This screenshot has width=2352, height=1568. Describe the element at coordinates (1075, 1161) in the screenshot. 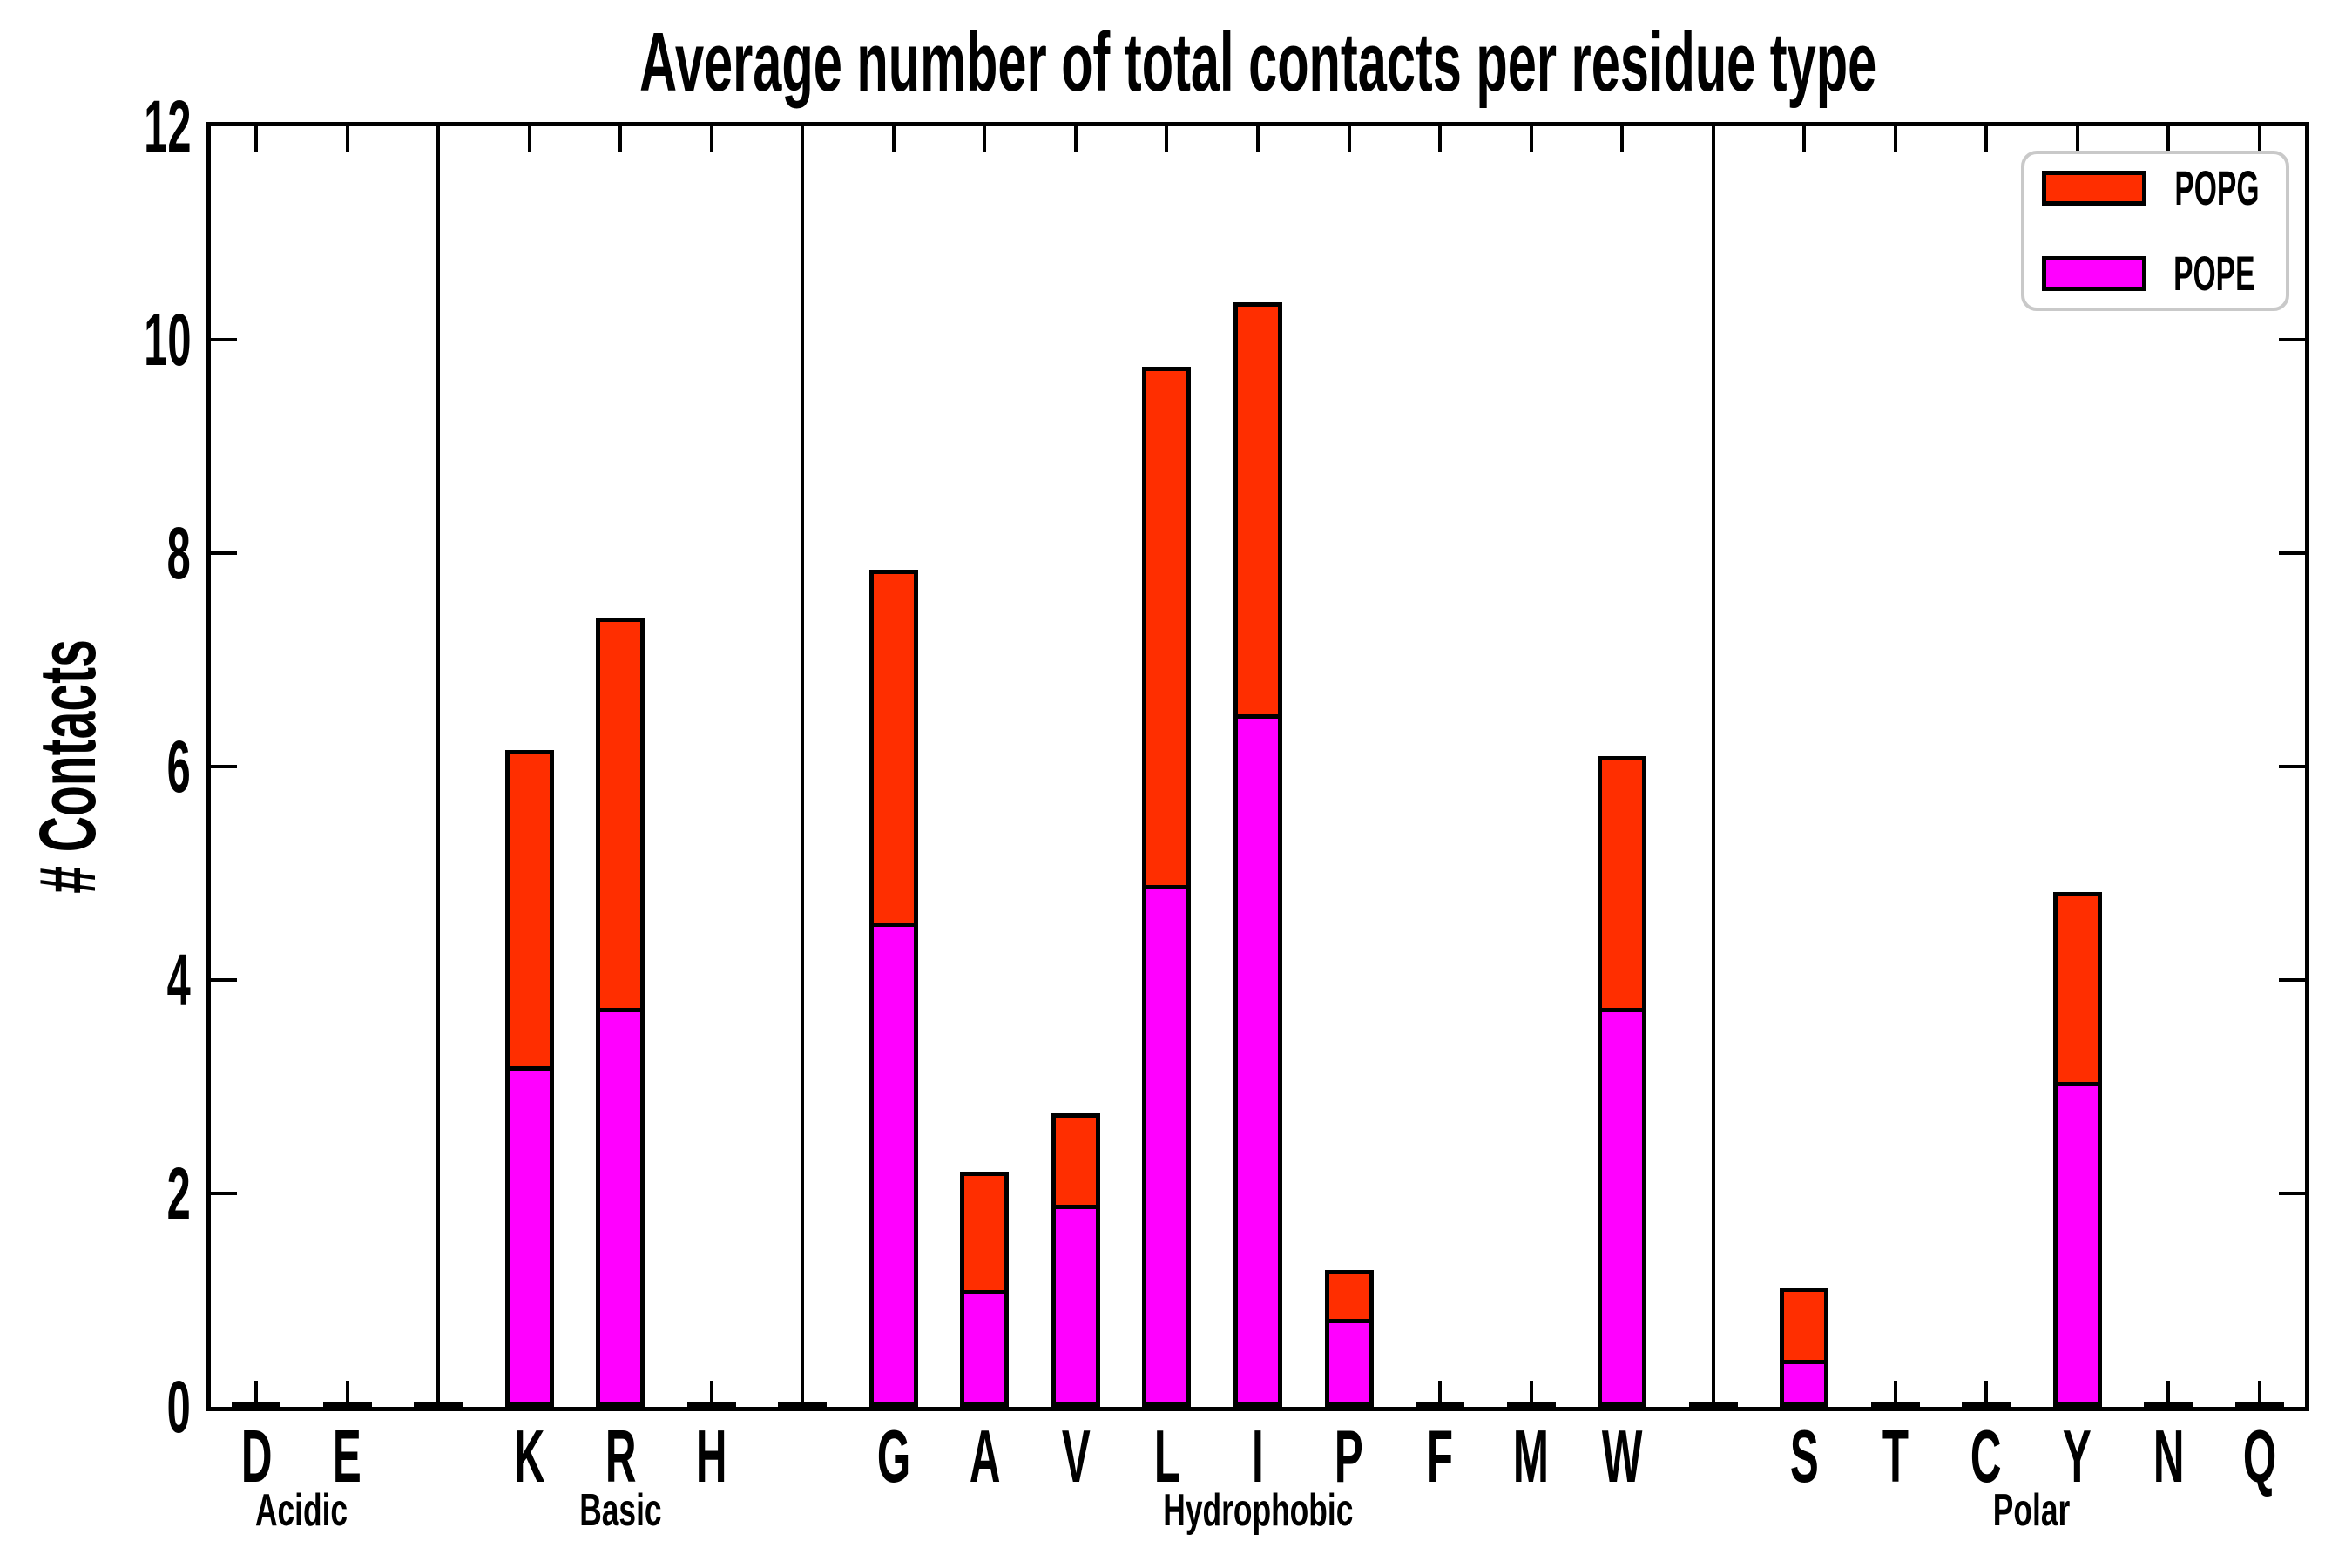

I see `bar-V-popg` at that location.